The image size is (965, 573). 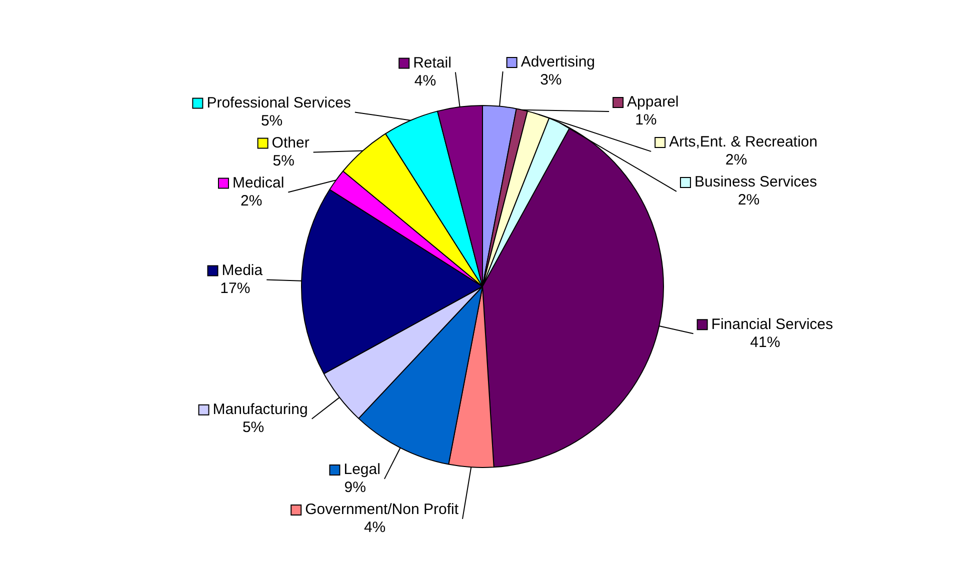 What do you see at coordinates (362, 469) in the screenshot?
I see `legend-label: Legal` at bounding box center [362, 469].